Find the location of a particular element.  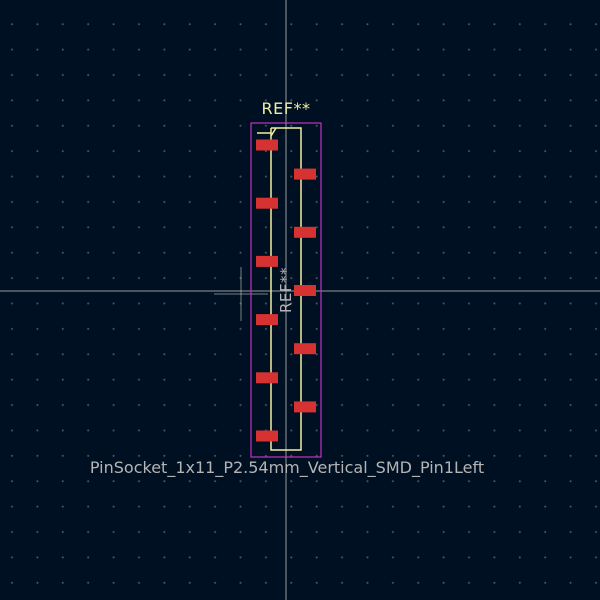

reference-designator-silk: REF** is located at coordinates (286, 108).